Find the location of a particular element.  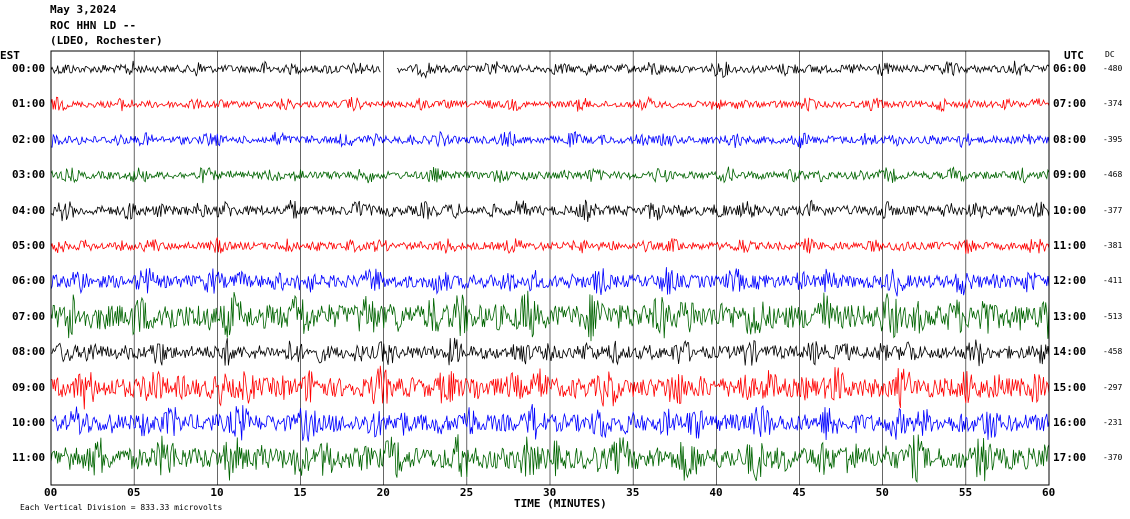

x-tick-label: 05 is located at coordinates (134, 492).